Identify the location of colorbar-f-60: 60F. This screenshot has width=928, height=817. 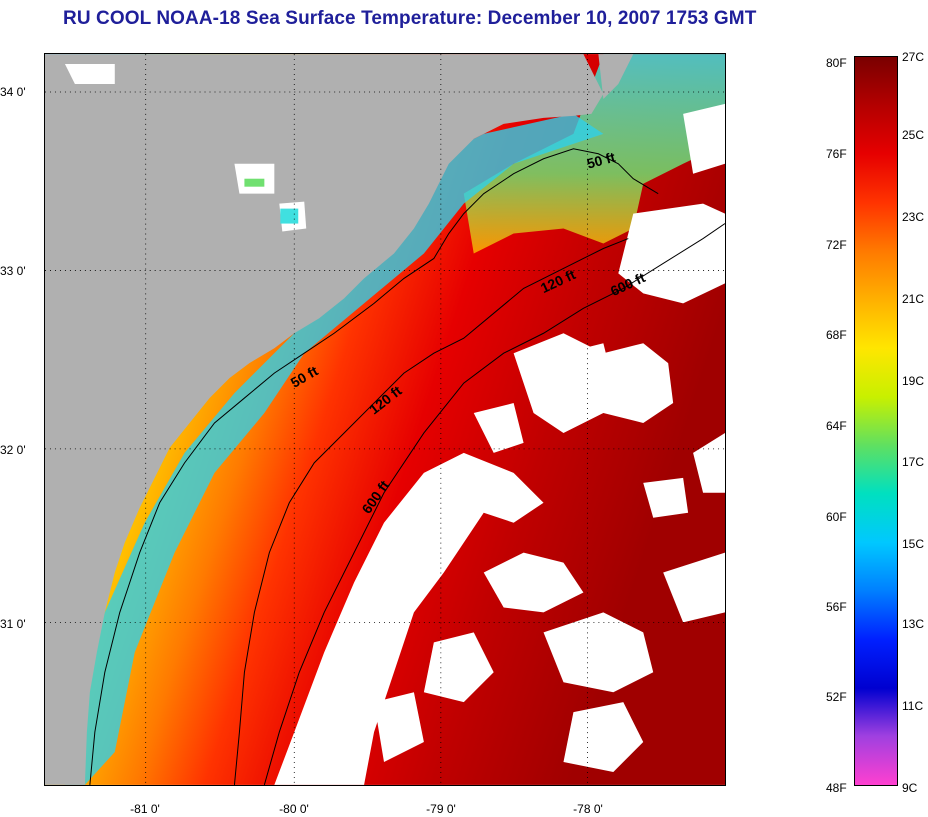
(836, 517).